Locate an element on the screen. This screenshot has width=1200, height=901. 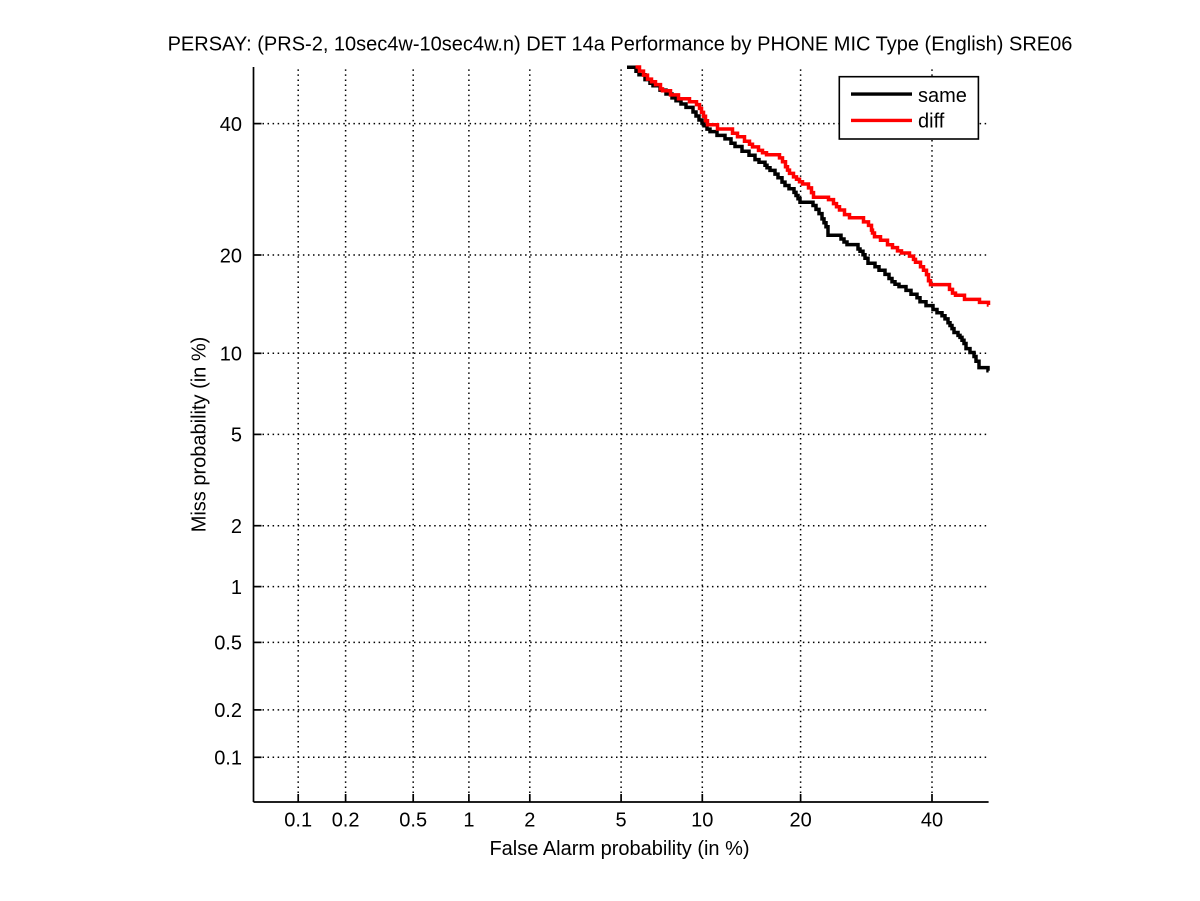
svg-text: same is located at coordinates (942, 96).